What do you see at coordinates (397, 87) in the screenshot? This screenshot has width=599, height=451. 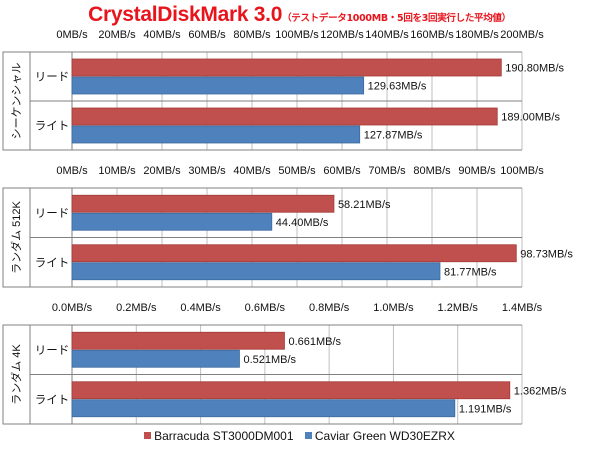 I see `data-label: 129.63MB/s` at bounding box center [397, 87].